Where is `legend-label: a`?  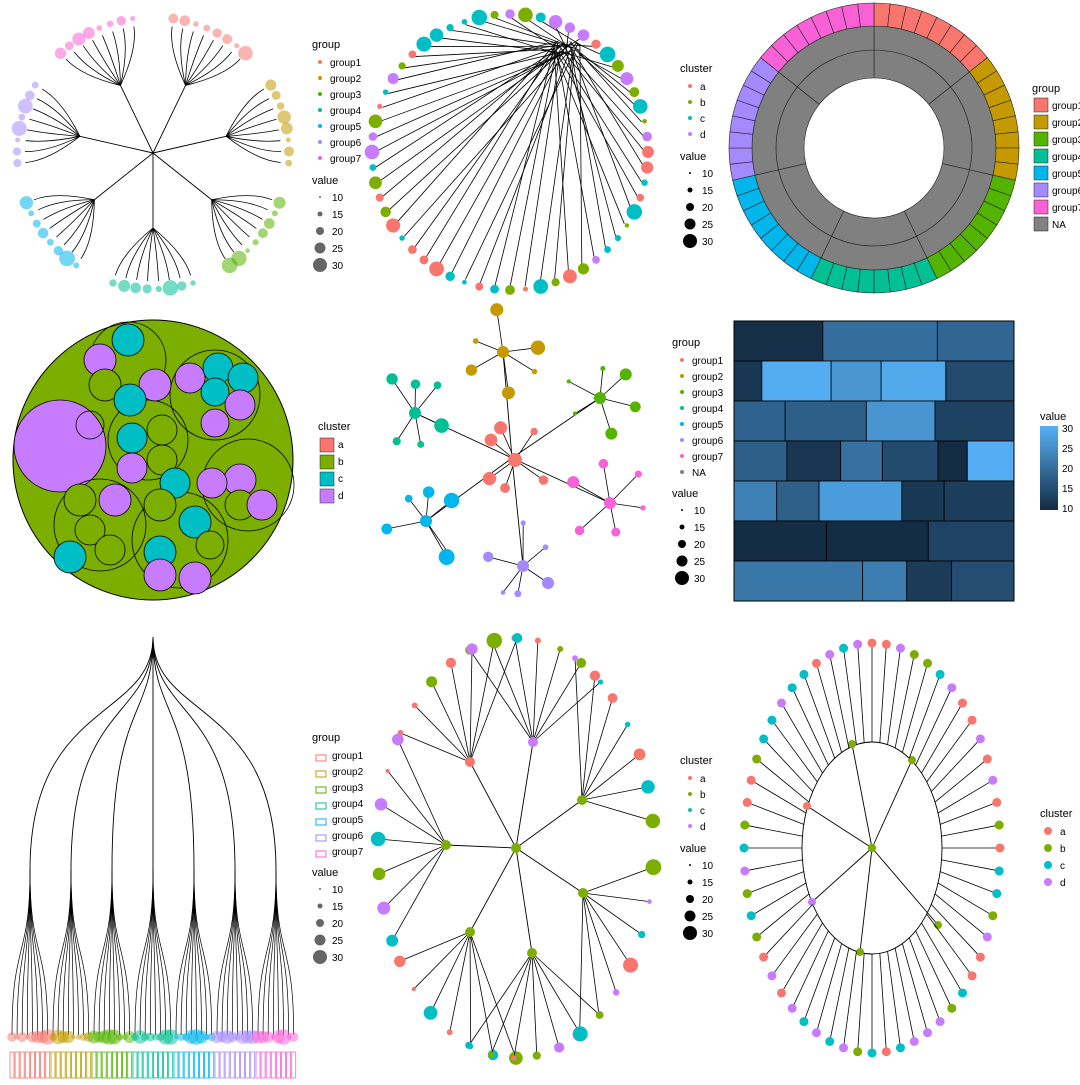
legend-label: a is located at coordinates (1063, 832).